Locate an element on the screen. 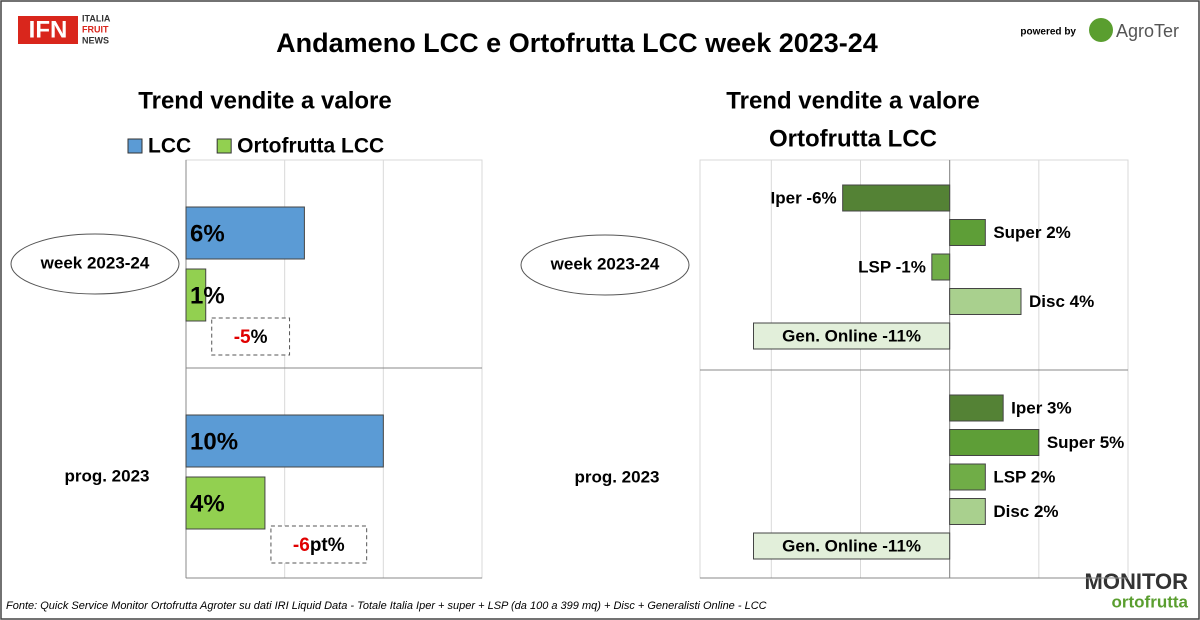 The image size is (1200, 620). monitor-logo-sub: ortofrutta is located at coordinates (1150, 601).